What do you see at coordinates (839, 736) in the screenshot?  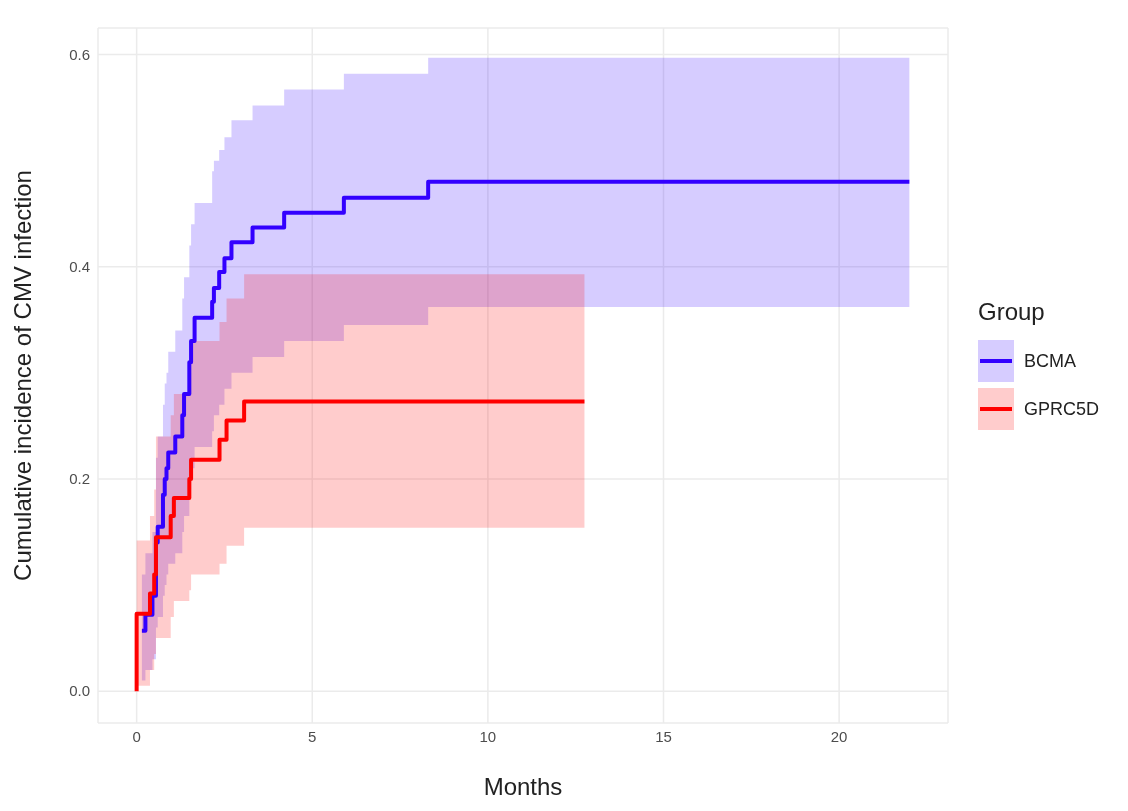 I see `x-tick-label: 20` at bounding box center [839, 736].